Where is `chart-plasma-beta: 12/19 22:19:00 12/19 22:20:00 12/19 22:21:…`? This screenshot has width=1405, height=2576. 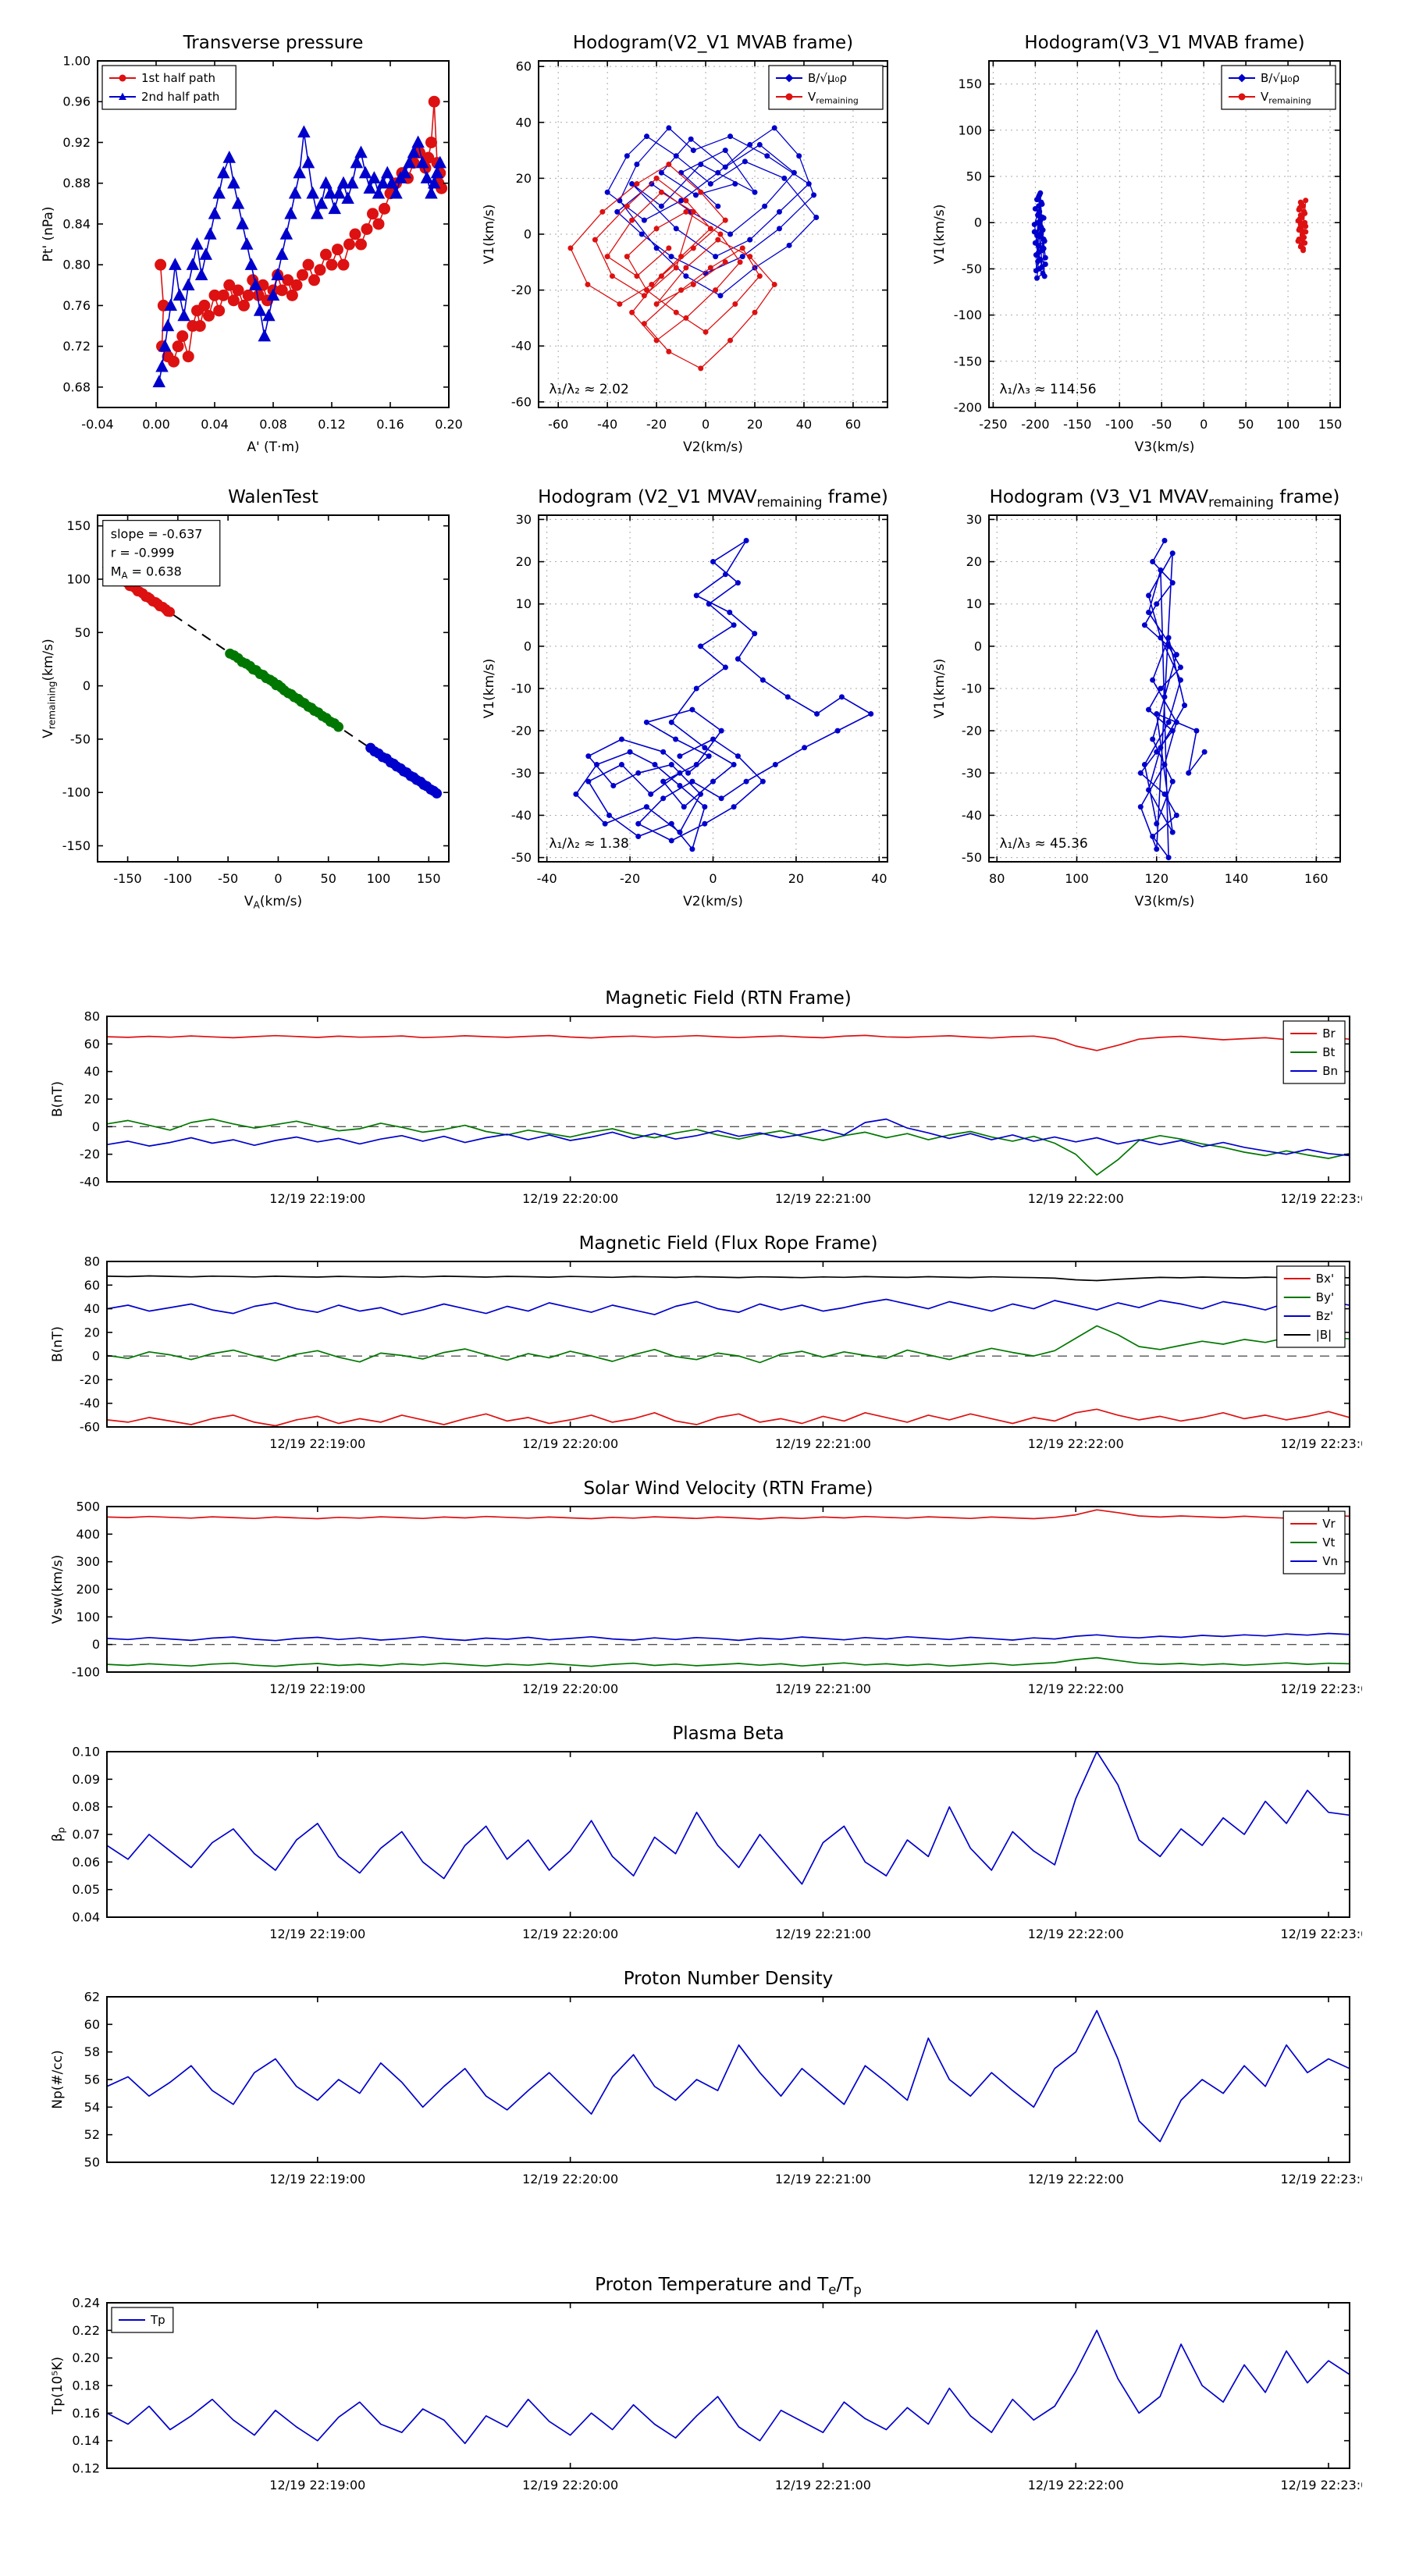
chart-plasma-beta: 12/19 22:19:00 12/19 22:20:00 12/19 22:21:… is located at coordinates (706, 1829).